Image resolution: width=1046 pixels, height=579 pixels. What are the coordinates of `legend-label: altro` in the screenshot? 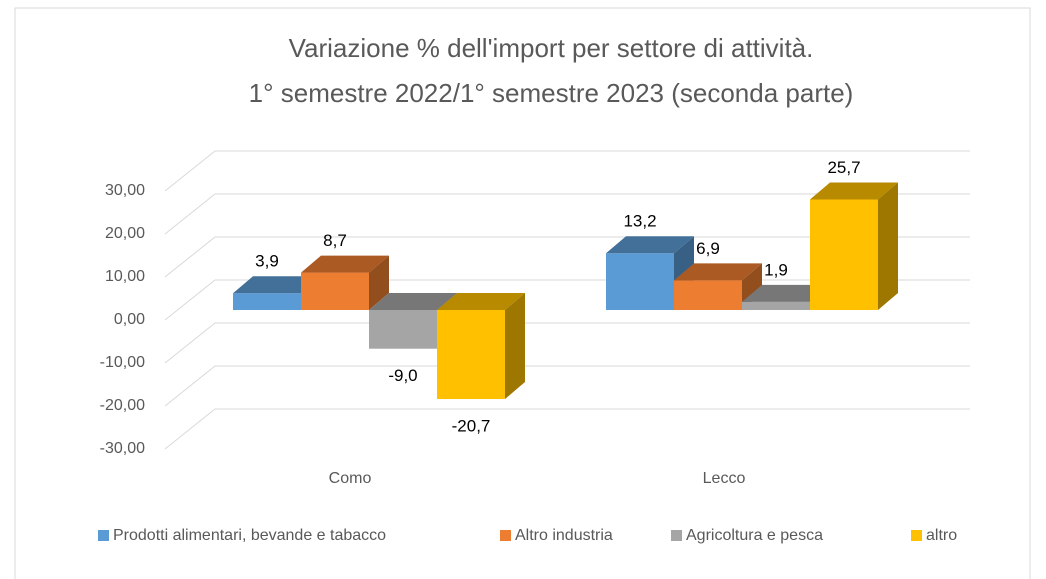 It's located at (941, 535).